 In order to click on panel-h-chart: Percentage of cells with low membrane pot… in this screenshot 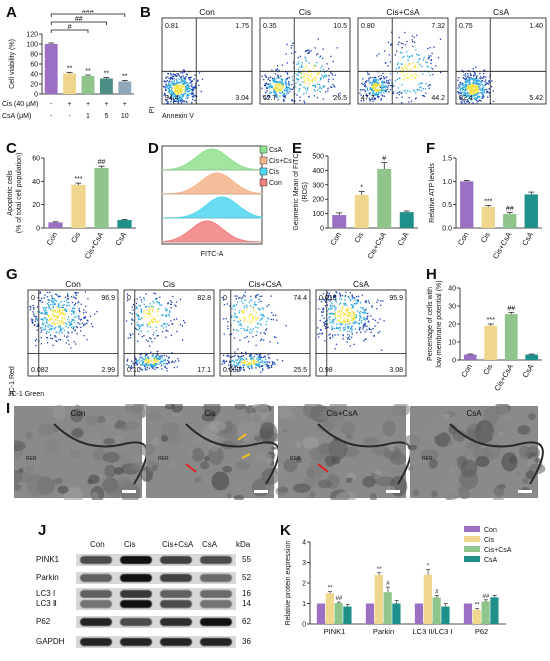, I will do `click(484, 336)`.